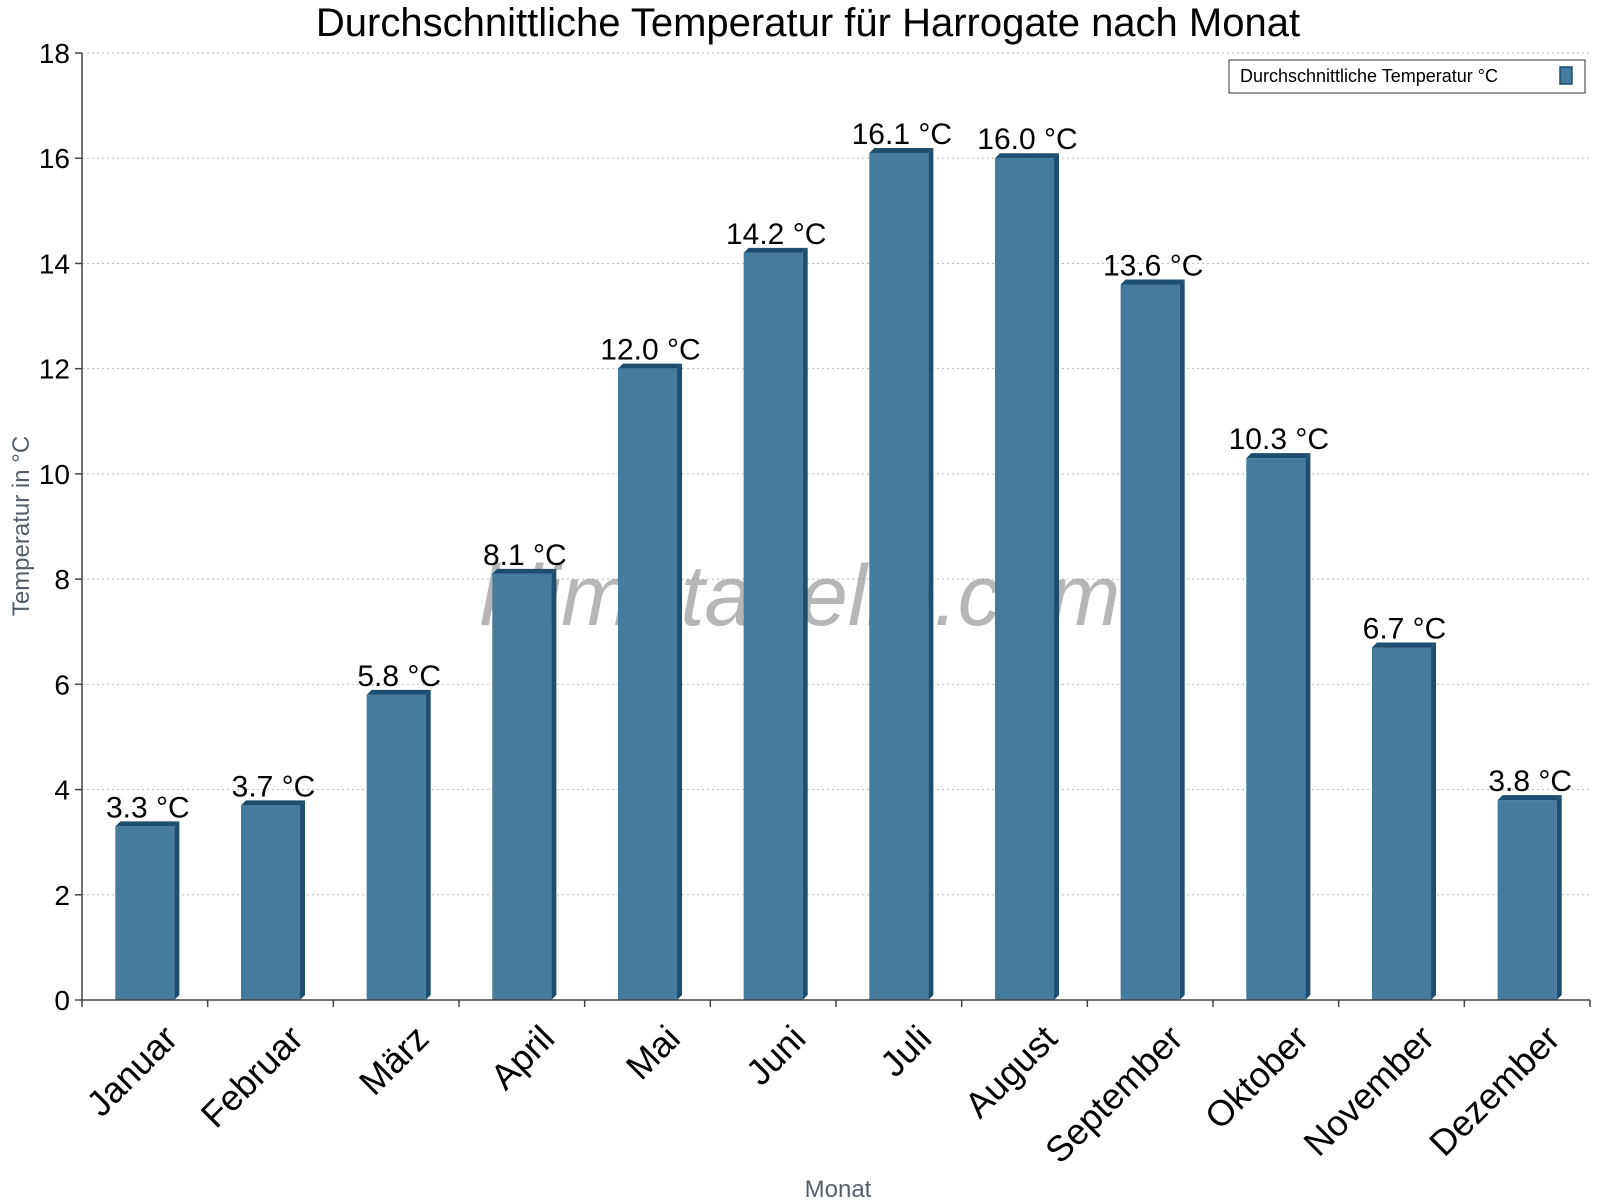  Describe the element at coordinates (60, 527) in the screenshot. I see `y-axis-ticks: 0 2 4 6 8 10 12 14 16 18` at that location.